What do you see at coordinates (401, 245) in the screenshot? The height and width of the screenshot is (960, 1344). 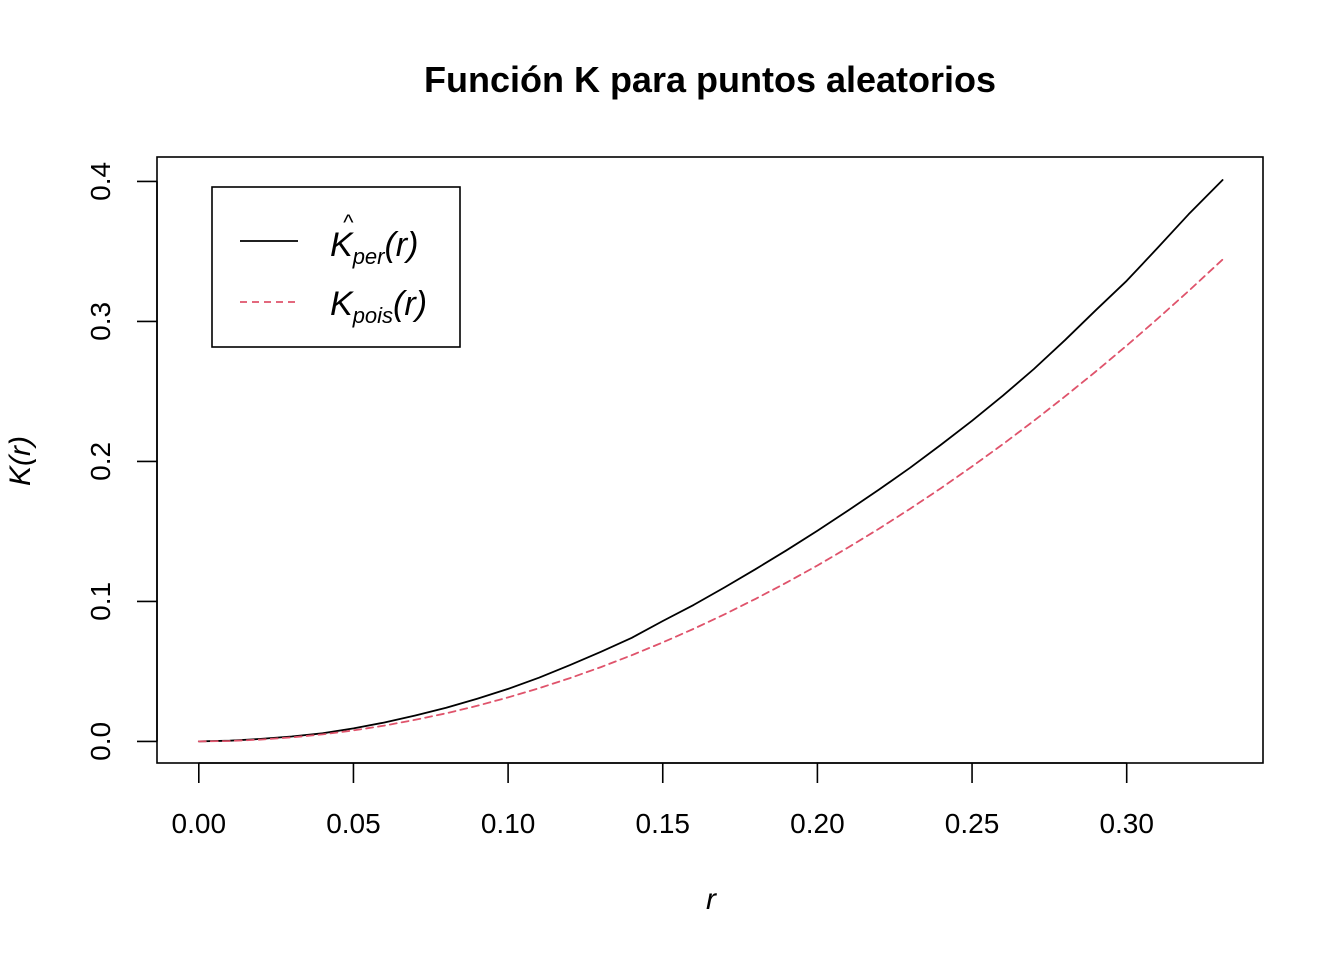 I see `legend-arg-kper: (r)` at bounding box center [401, 245].